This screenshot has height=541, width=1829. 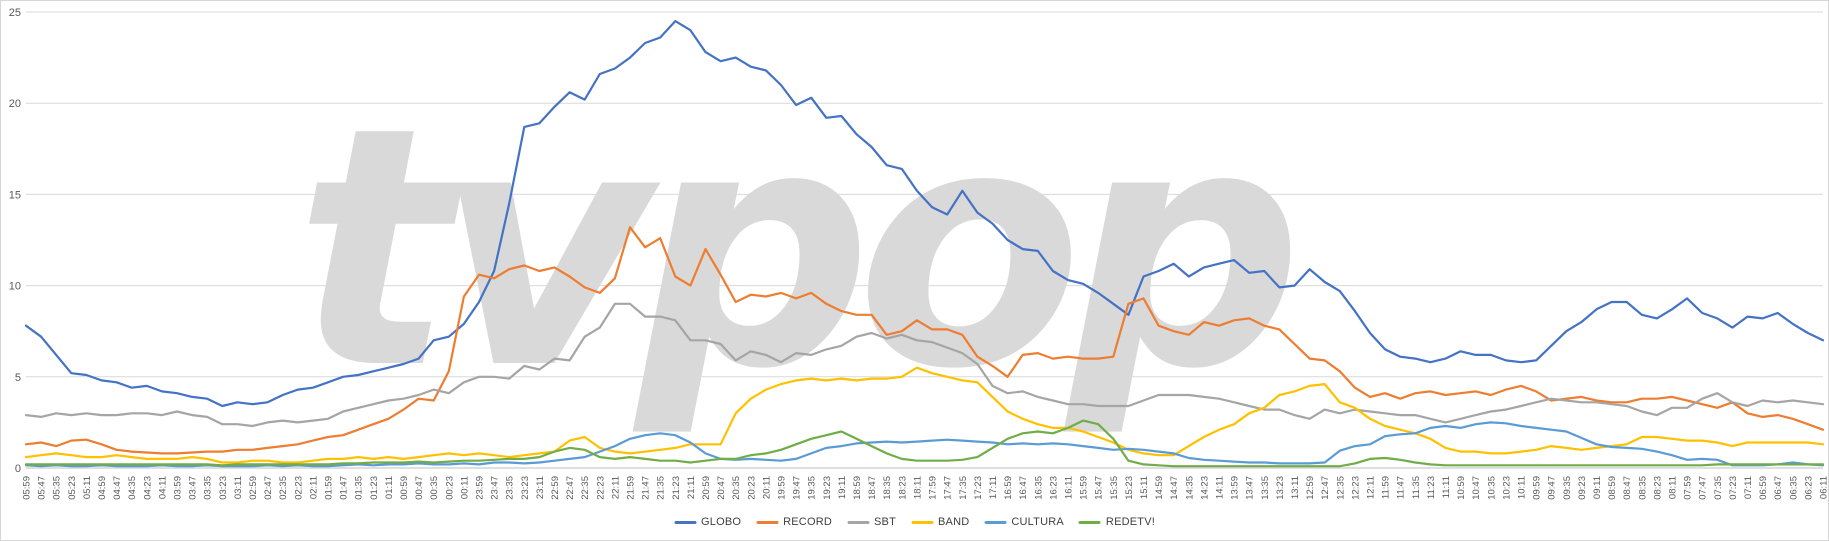 What do you see at coordinates (807, 522) in the screenshot?
I see `legend-label: RECORD` at bounding box center [807, 522].